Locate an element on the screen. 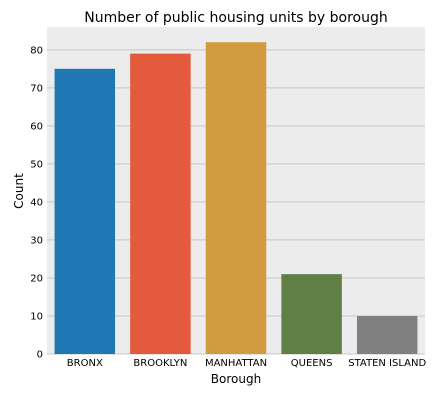 Image resolution: width=443 pixels, height=400 pixels. bar-manhattan is located at coordinates (236, 198).